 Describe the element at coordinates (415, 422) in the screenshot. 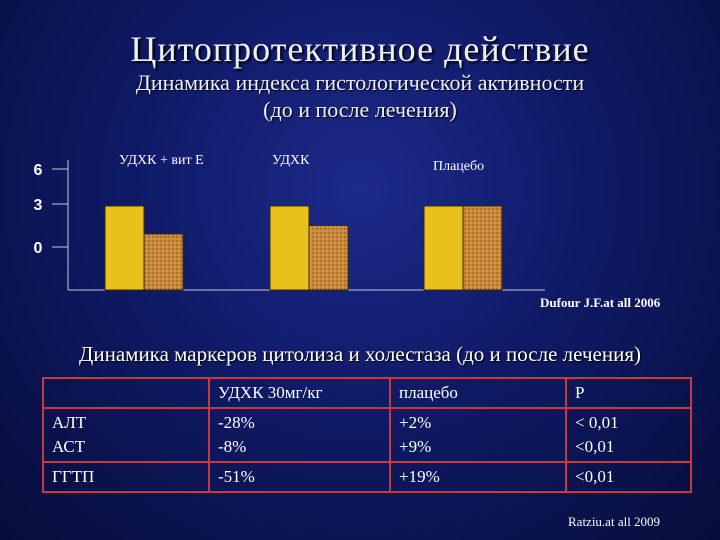

I see `alt-placebo-value: +2%` at that location.